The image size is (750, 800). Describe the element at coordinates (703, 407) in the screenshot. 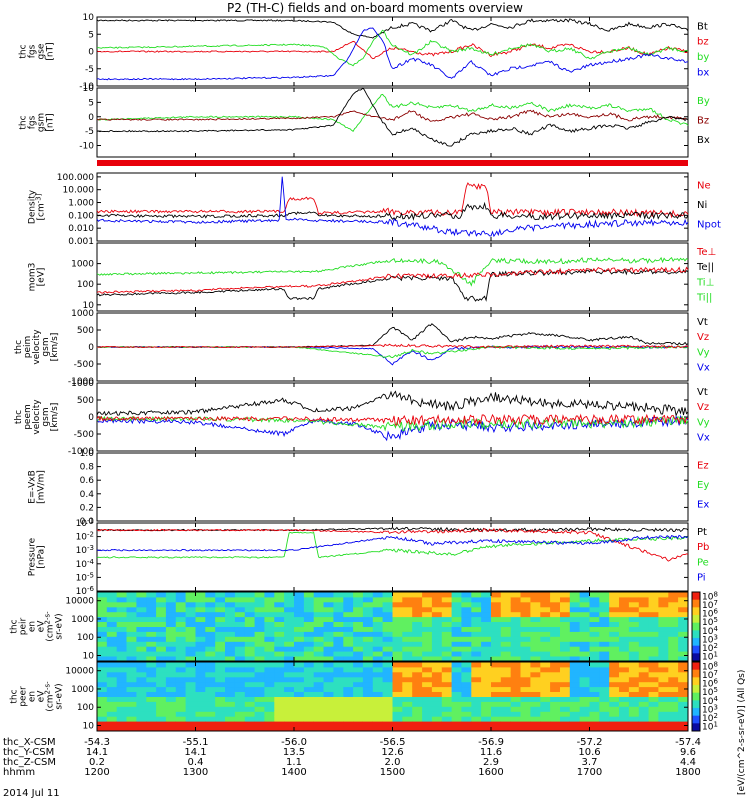

I see `panel-6-legend-2: Vz` at that location.